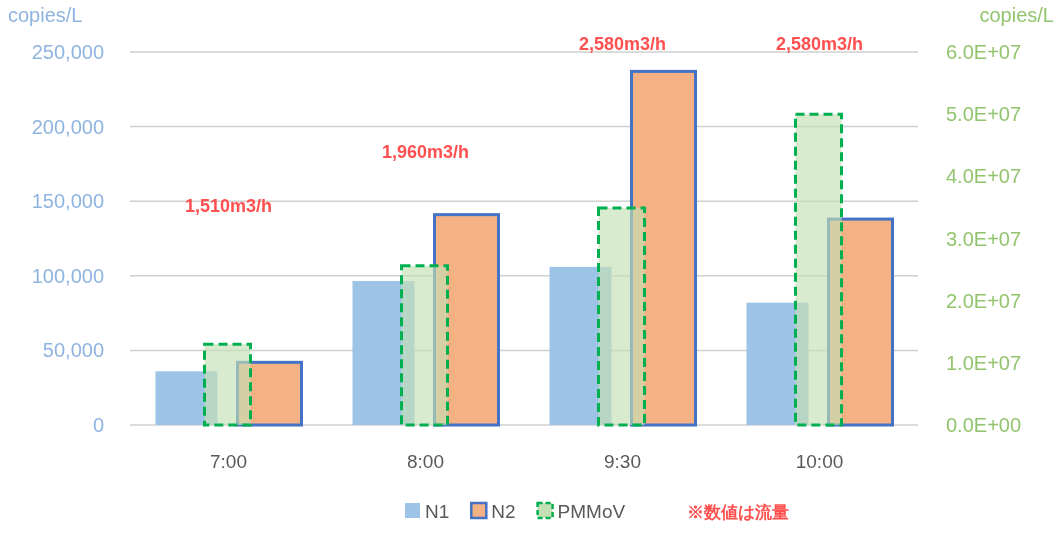 The height and width of the screenshot is (533, 1062). Describe the element at coordinates (984, 52) in the screenshot. I see `y2-tick-label: 6.0E+07` at that location.